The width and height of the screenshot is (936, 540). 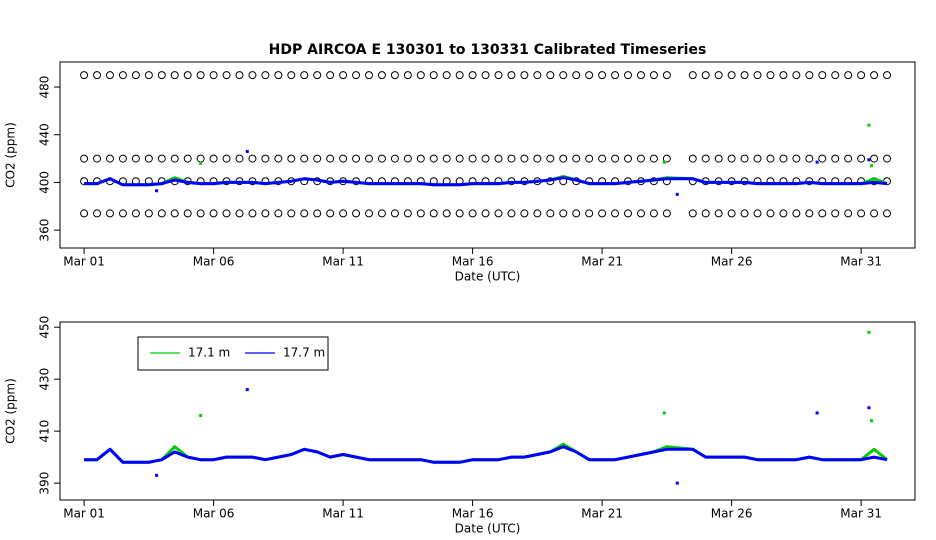 I want to click on x-tick-label: Mar 26, so click(x=732, y=262).